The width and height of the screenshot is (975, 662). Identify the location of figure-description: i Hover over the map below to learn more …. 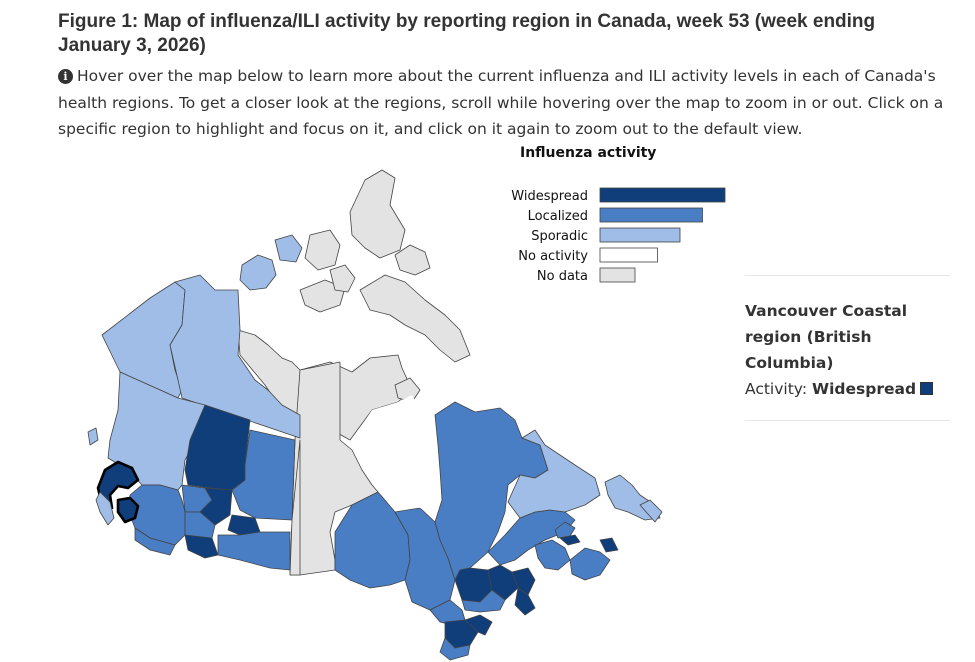
(505, 103).